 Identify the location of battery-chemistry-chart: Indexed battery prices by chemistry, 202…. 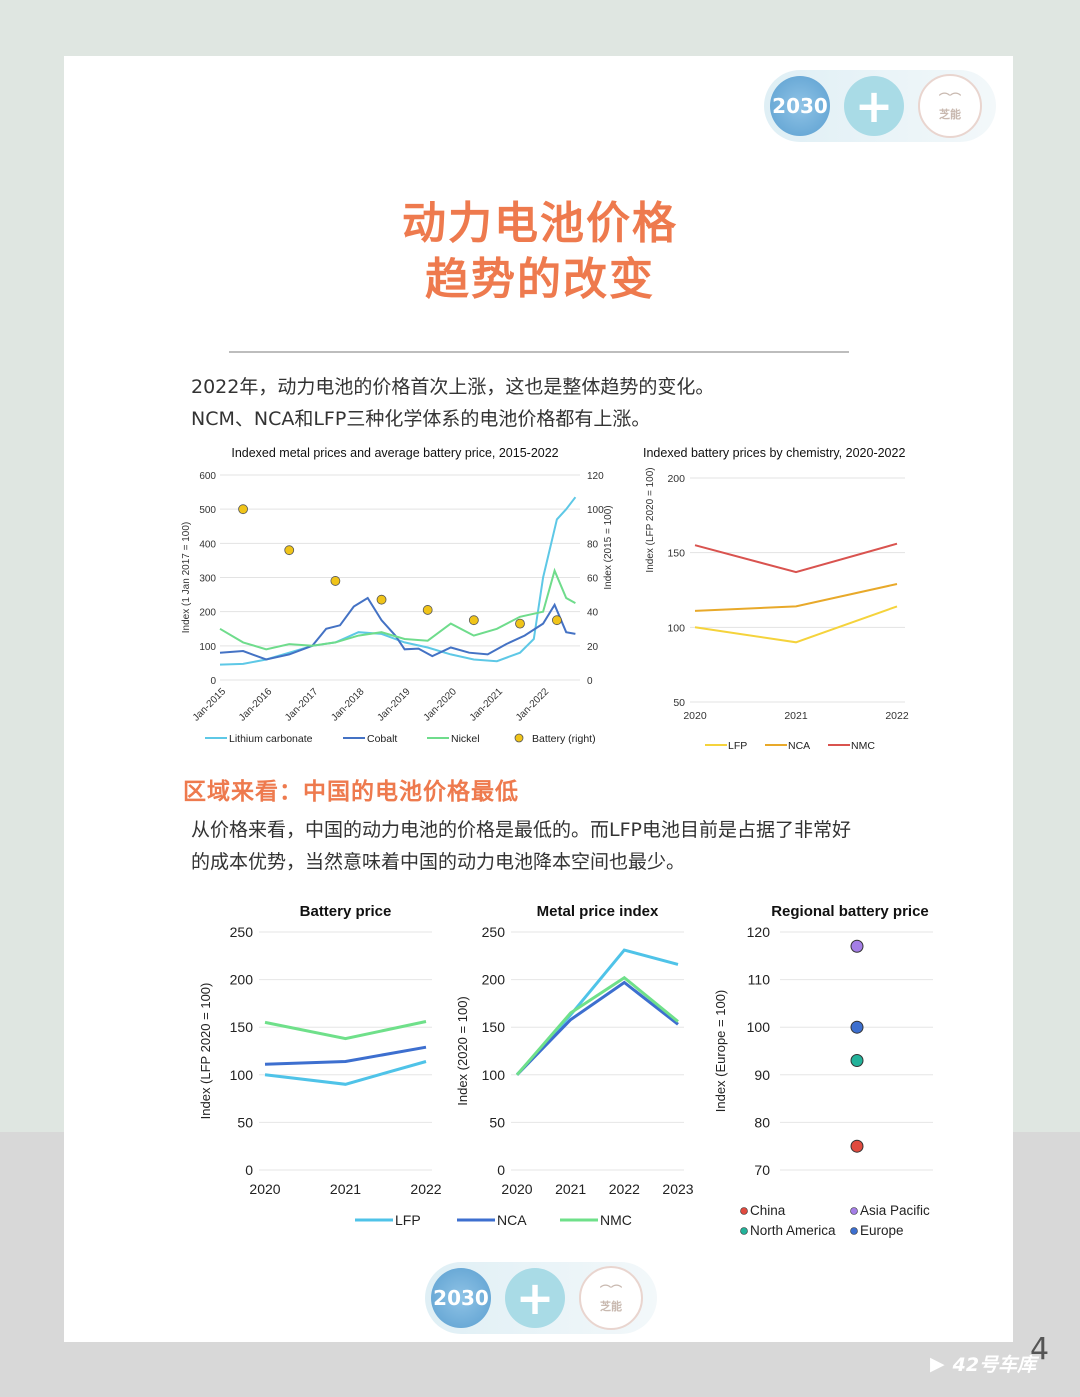
(776, 599).